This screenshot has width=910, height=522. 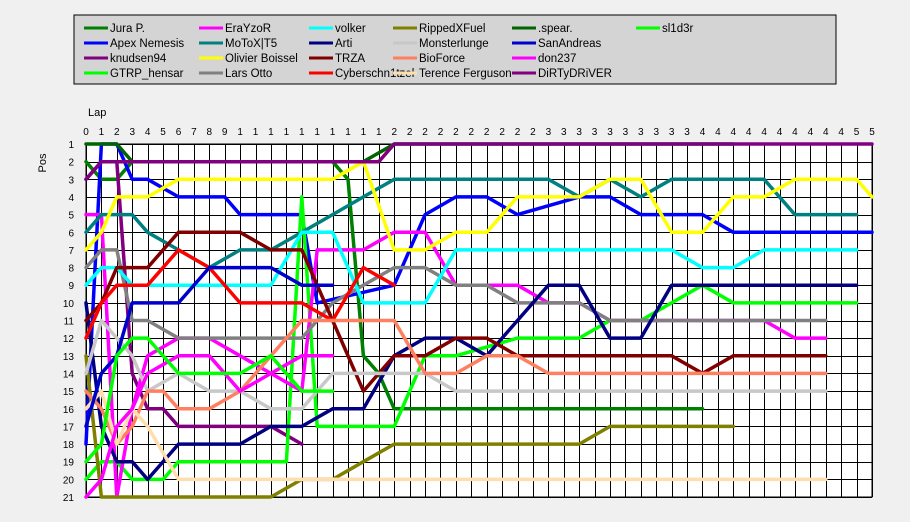 I want to click on legend-label: Cyberschn1tzel, so click(x=374, y=74).